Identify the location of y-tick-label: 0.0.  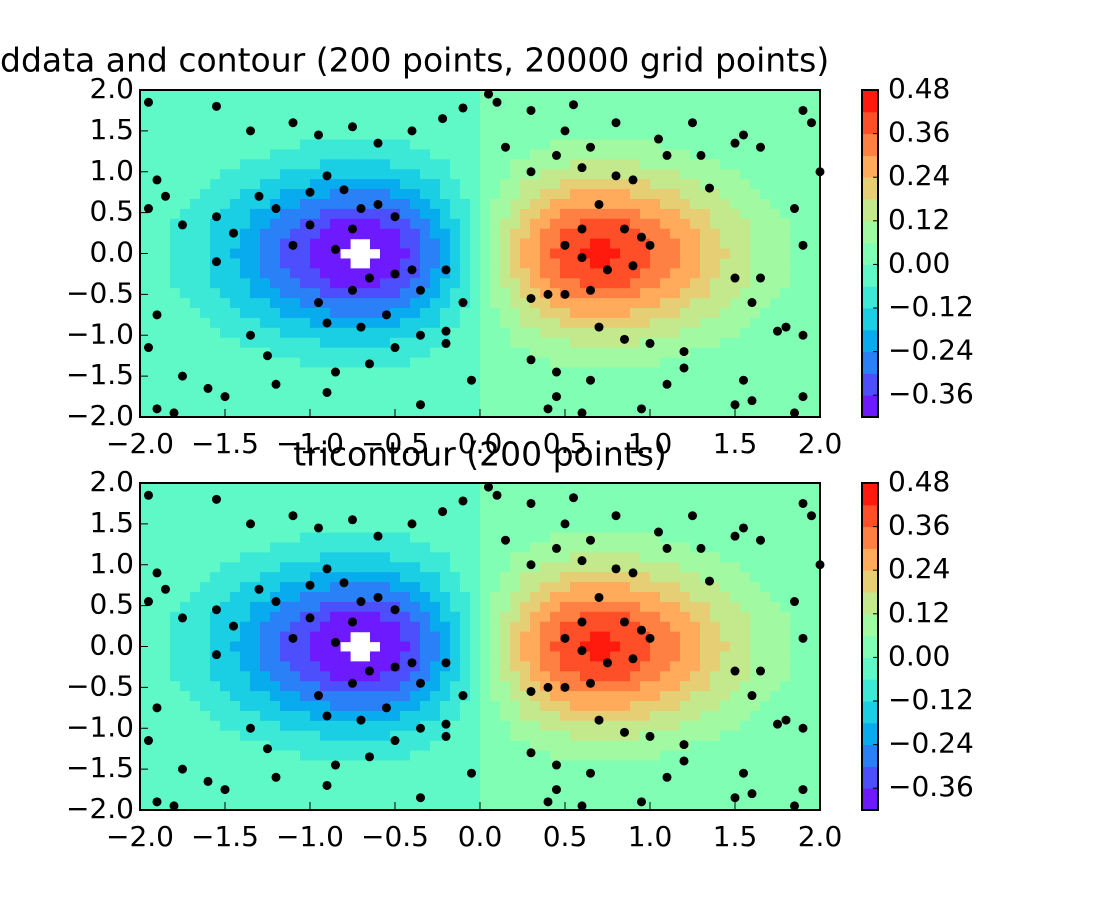
(111, 252).